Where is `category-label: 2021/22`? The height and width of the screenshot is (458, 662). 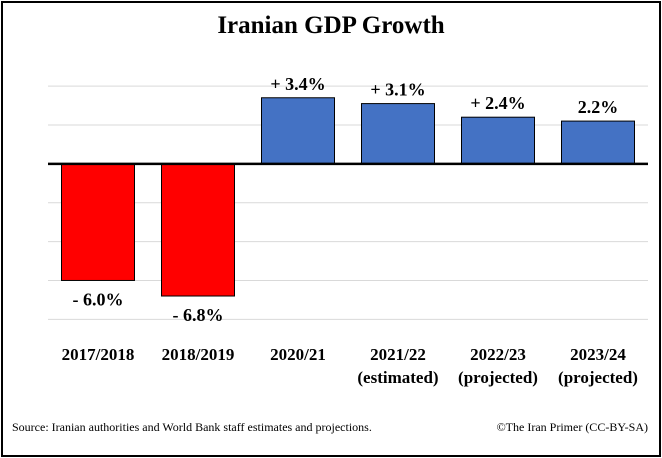
category-label: 2021/22 is located at coordinates (398, 354).